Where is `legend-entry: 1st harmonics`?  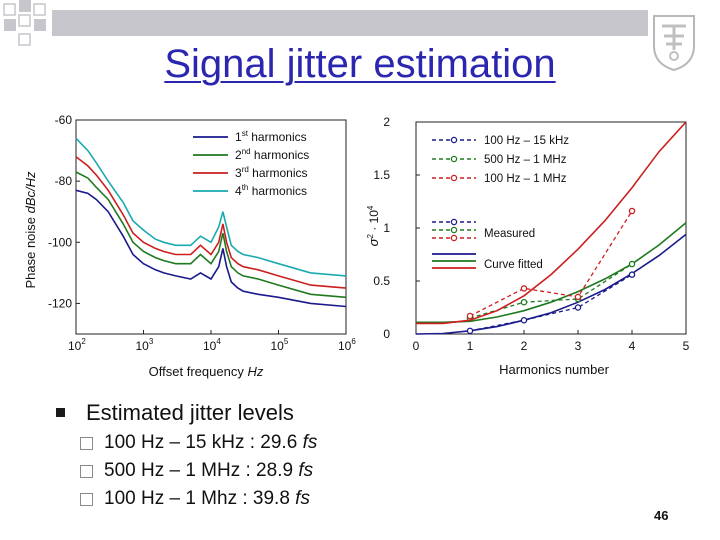
legend-entry: 1st harmonics is located at coordinates (271, 136).